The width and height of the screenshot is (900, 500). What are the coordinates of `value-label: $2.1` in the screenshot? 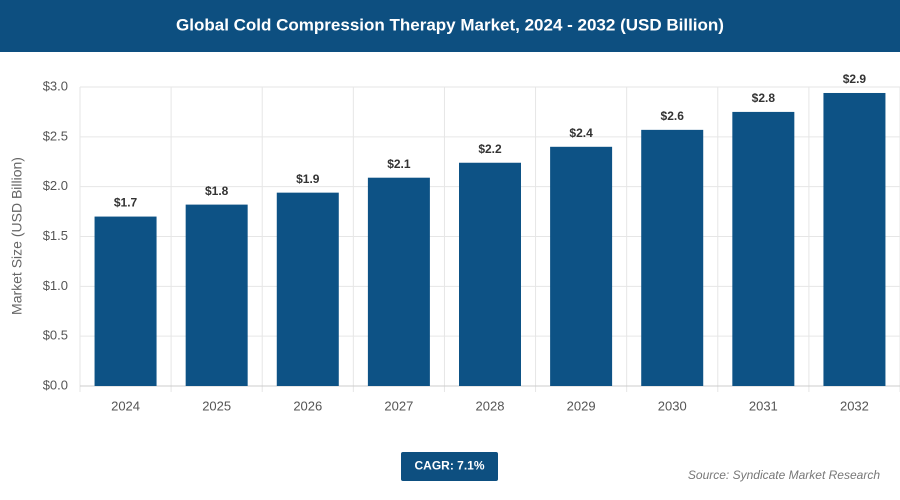 It's located at (399, 164).